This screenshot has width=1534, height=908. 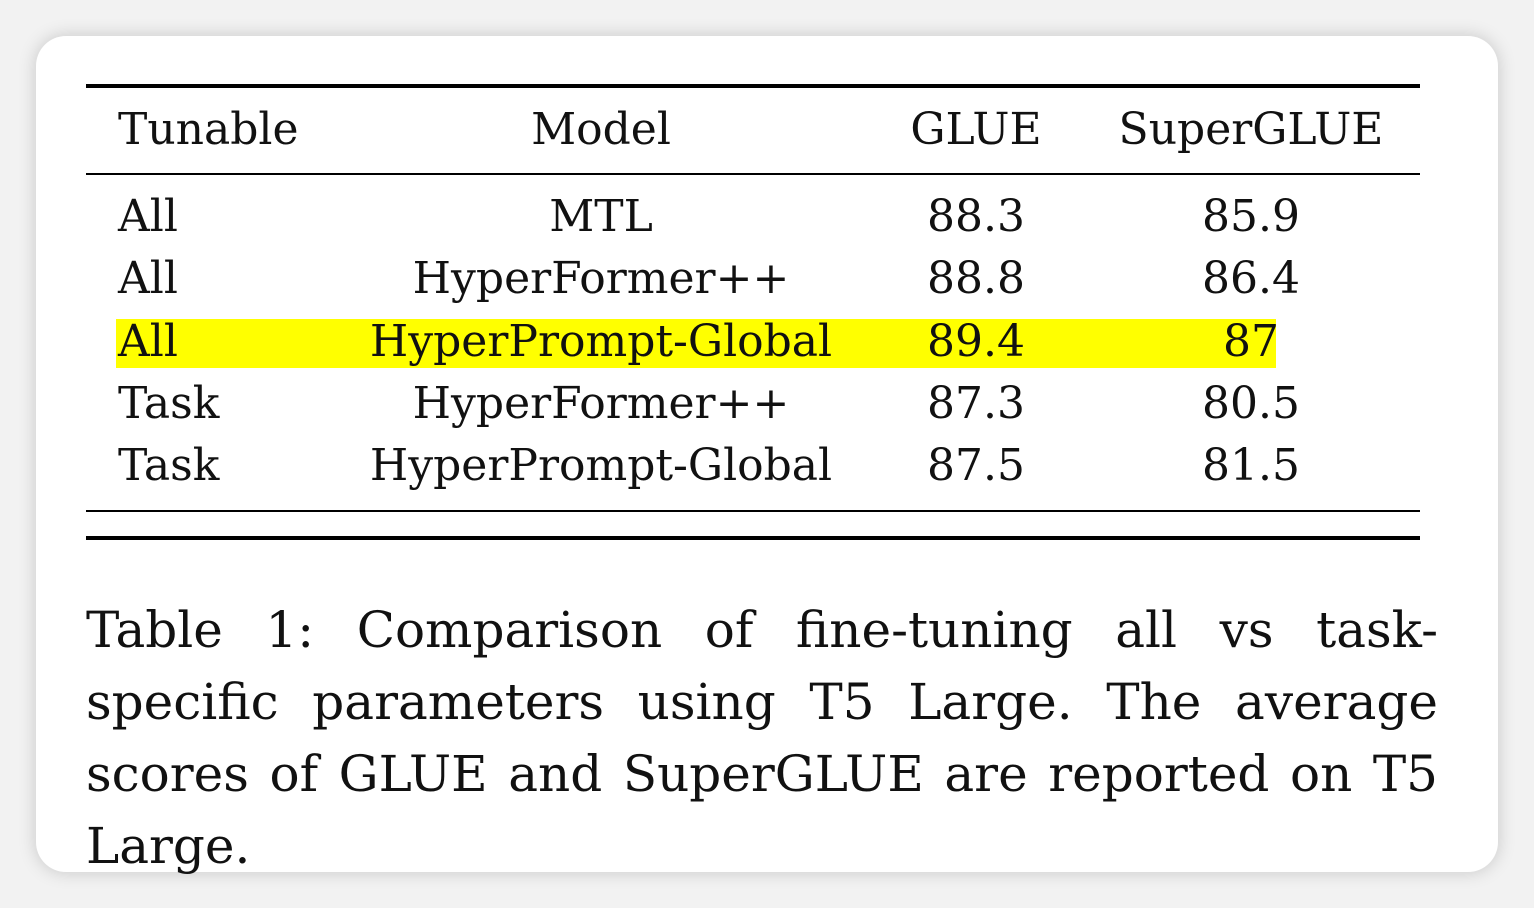 I want to click on table-row-2-tunable: All, so click(x=148, y=341).